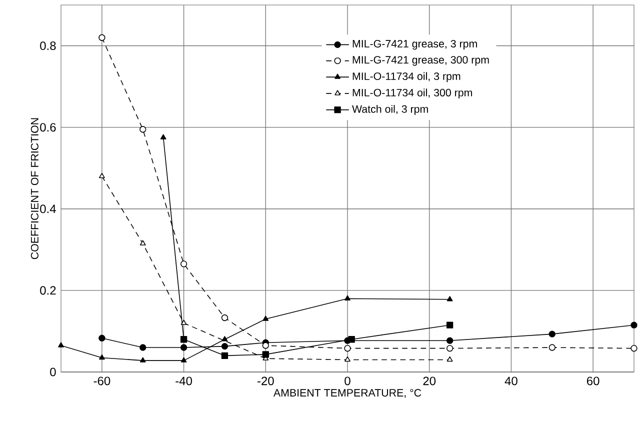 The image size is (644, 423). Describe the element at coordinates (48, 46) in the screenshot. I see `y-tick-label: 0.8` at that location.